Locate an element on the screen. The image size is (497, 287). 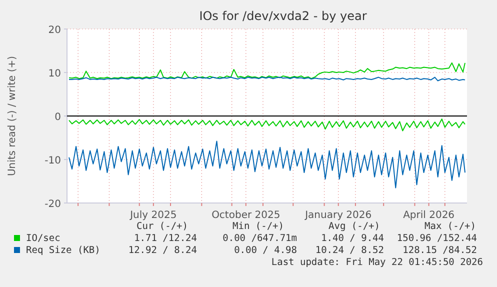
y-axis-title: Units read (-) / write (+) is located at coordinates (12, 116).